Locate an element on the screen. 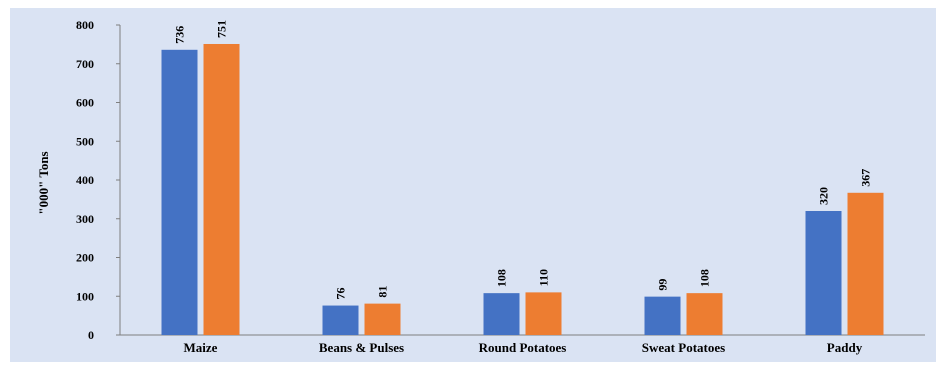  data-label: 76 is located at coordinates (341, 294).